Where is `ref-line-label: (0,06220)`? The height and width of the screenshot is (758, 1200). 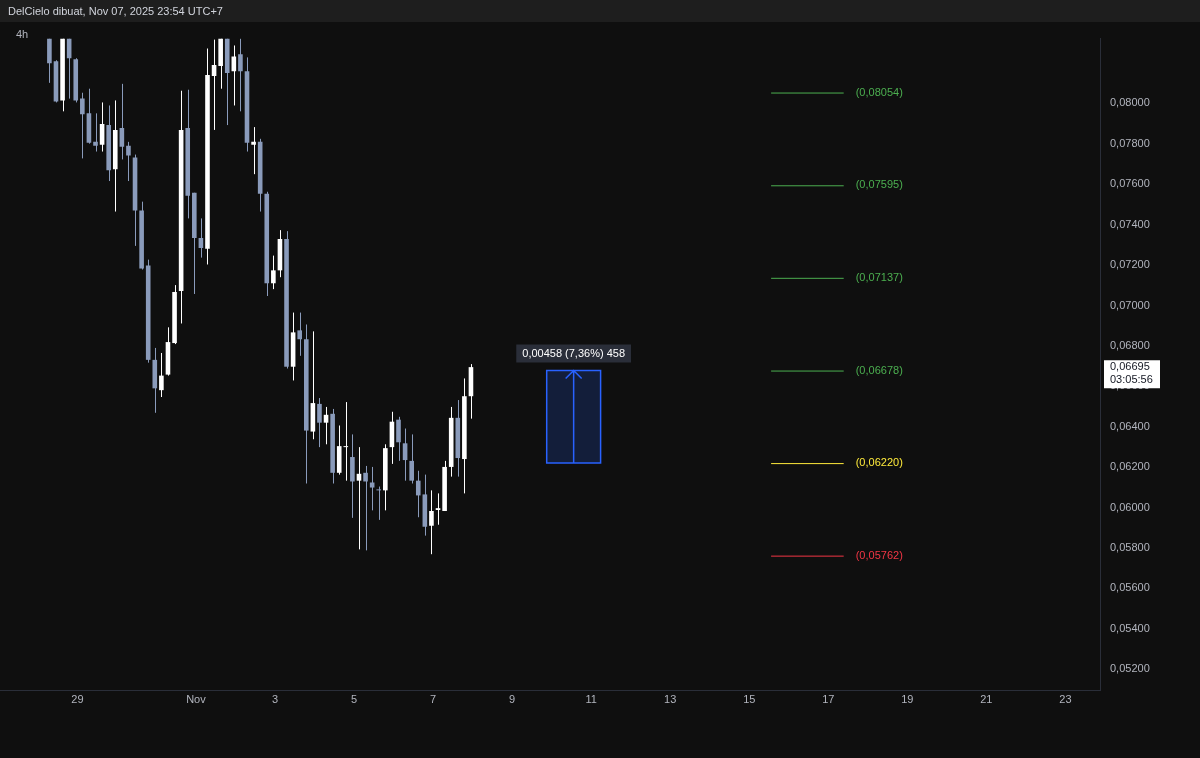 ref-line-label: (0,06220) is located at coordinates (879, 462).